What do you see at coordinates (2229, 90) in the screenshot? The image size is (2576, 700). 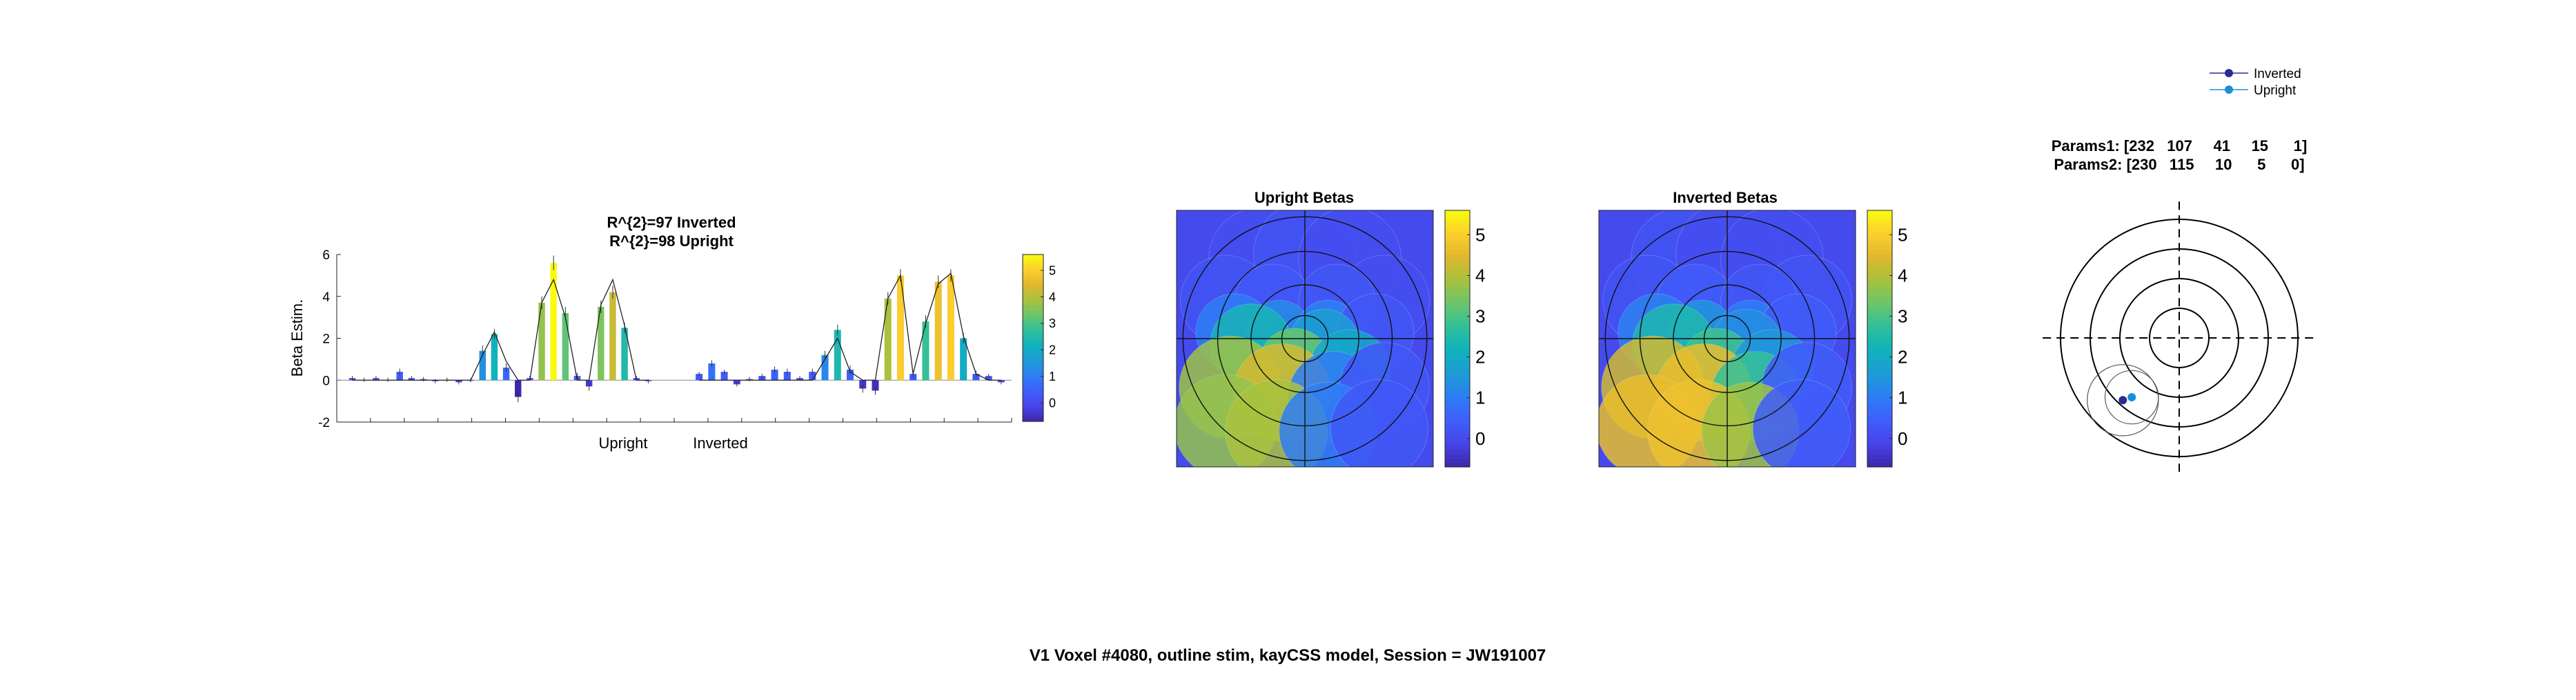 I see `legend-marker-upright` at bounding box center [2229, 90].